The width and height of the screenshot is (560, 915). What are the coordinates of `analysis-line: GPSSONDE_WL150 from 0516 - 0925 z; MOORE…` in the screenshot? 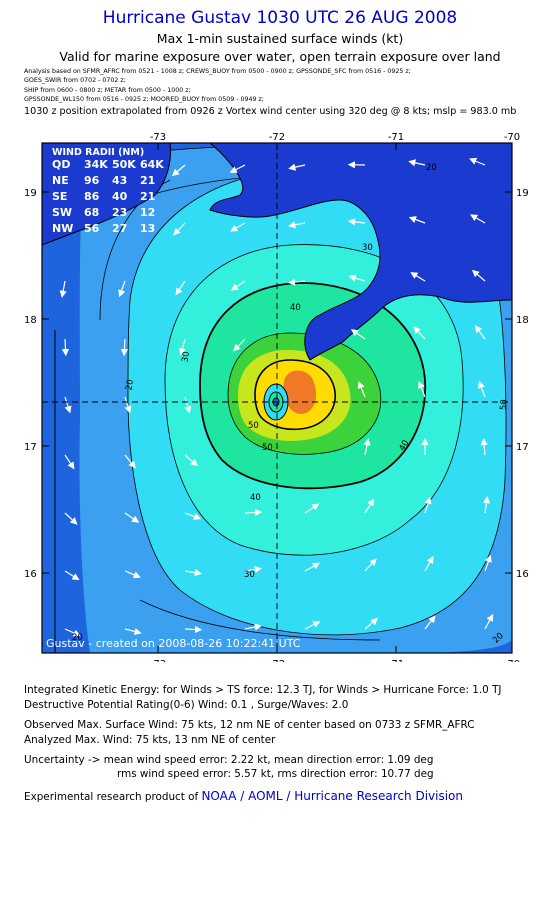 It's located at (144, 99).